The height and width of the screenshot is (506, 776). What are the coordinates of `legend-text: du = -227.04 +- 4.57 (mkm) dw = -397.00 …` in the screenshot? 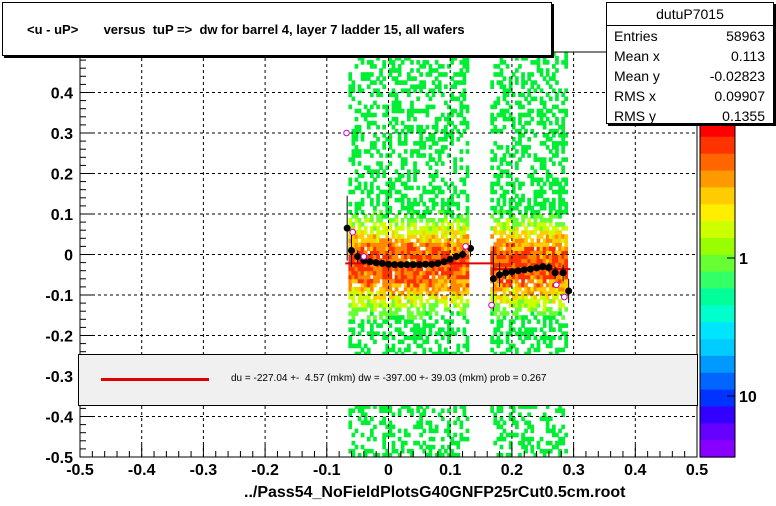 It's located at (389, 378).